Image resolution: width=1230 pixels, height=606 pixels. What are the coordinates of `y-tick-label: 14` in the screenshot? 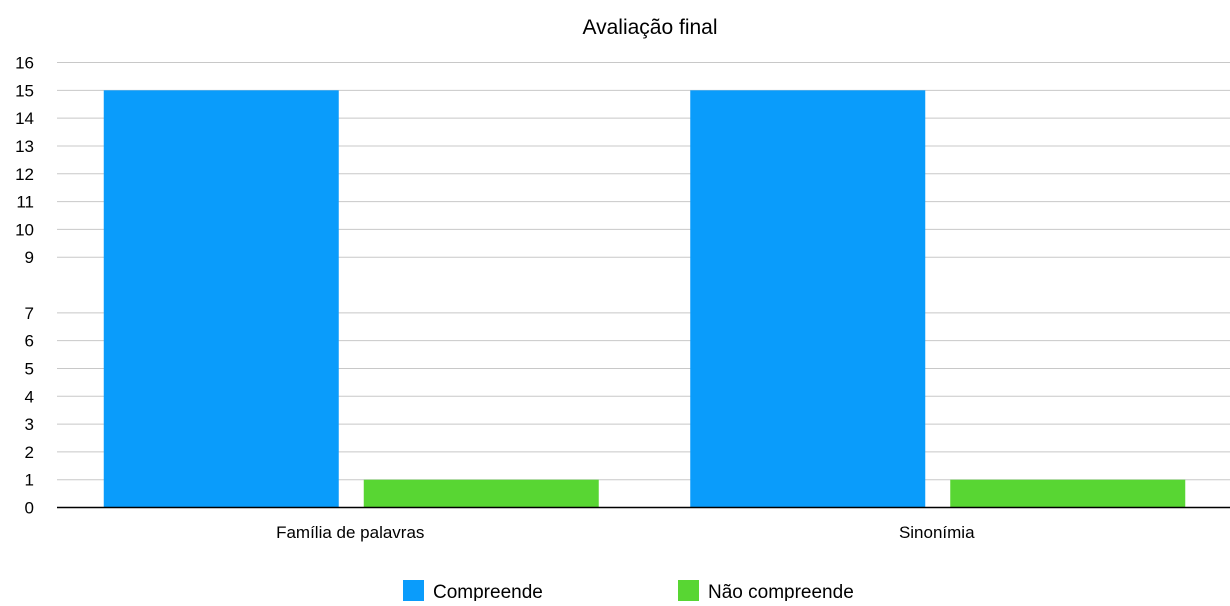 It's located at (24, 118).